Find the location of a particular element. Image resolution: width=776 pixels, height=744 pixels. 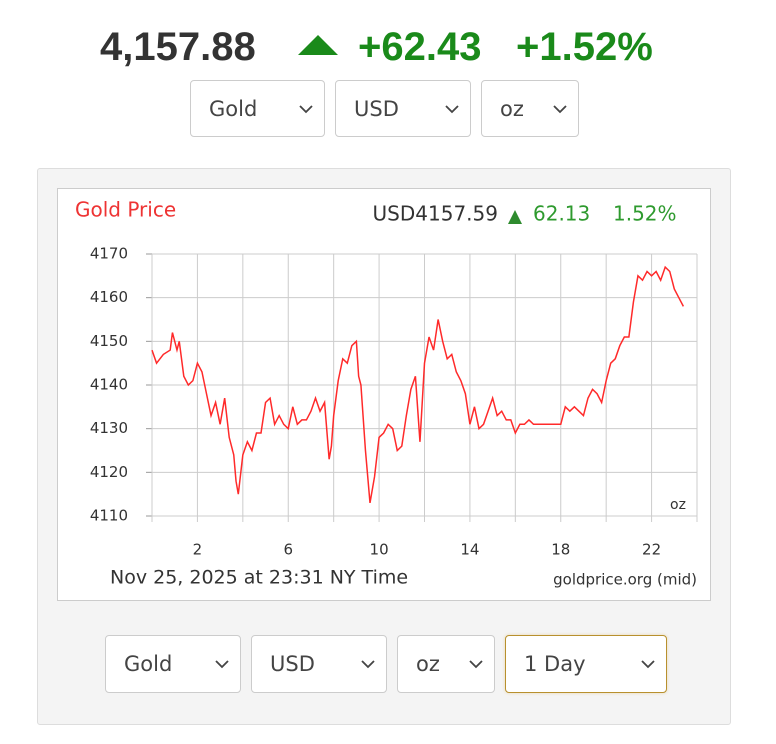

source: goldprice.org (mid) is located at coordinates (625, 580).